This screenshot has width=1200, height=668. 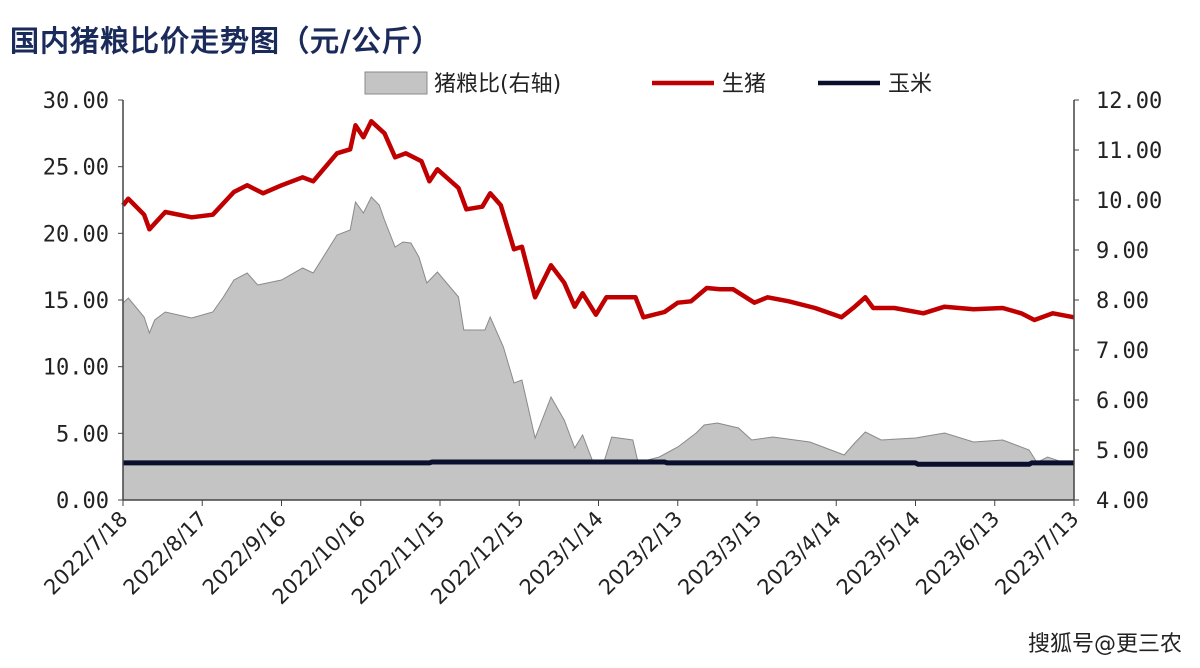 I want to click on x-tick-label: 2023/4/14, so click(x=799, y=553).